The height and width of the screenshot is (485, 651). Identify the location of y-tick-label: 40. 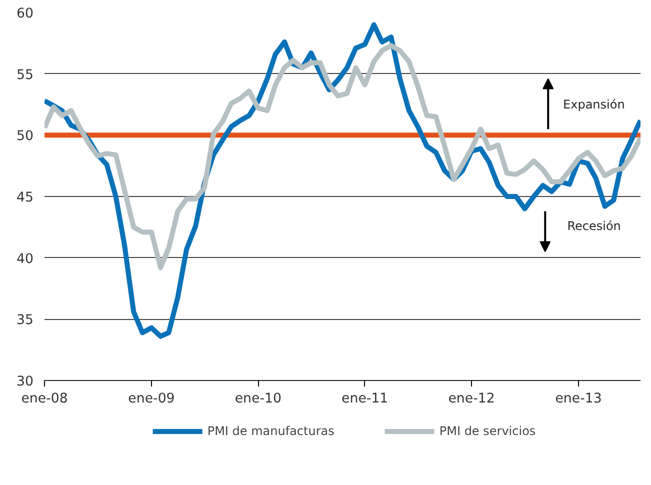
(25, 259).